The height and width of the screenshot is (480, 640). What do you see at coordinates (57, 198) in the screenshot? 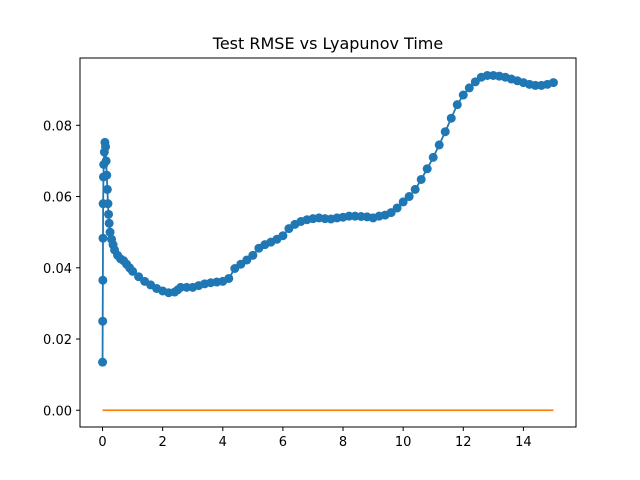
I see `y-tick-label: 0.06` at bounding box center [57, 198].